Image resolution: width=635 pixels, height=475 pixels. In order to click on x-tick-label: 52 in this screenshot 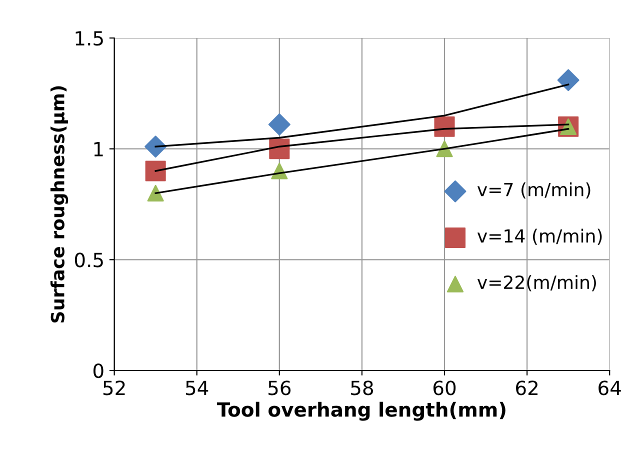, I will do `click(114, 388)`.